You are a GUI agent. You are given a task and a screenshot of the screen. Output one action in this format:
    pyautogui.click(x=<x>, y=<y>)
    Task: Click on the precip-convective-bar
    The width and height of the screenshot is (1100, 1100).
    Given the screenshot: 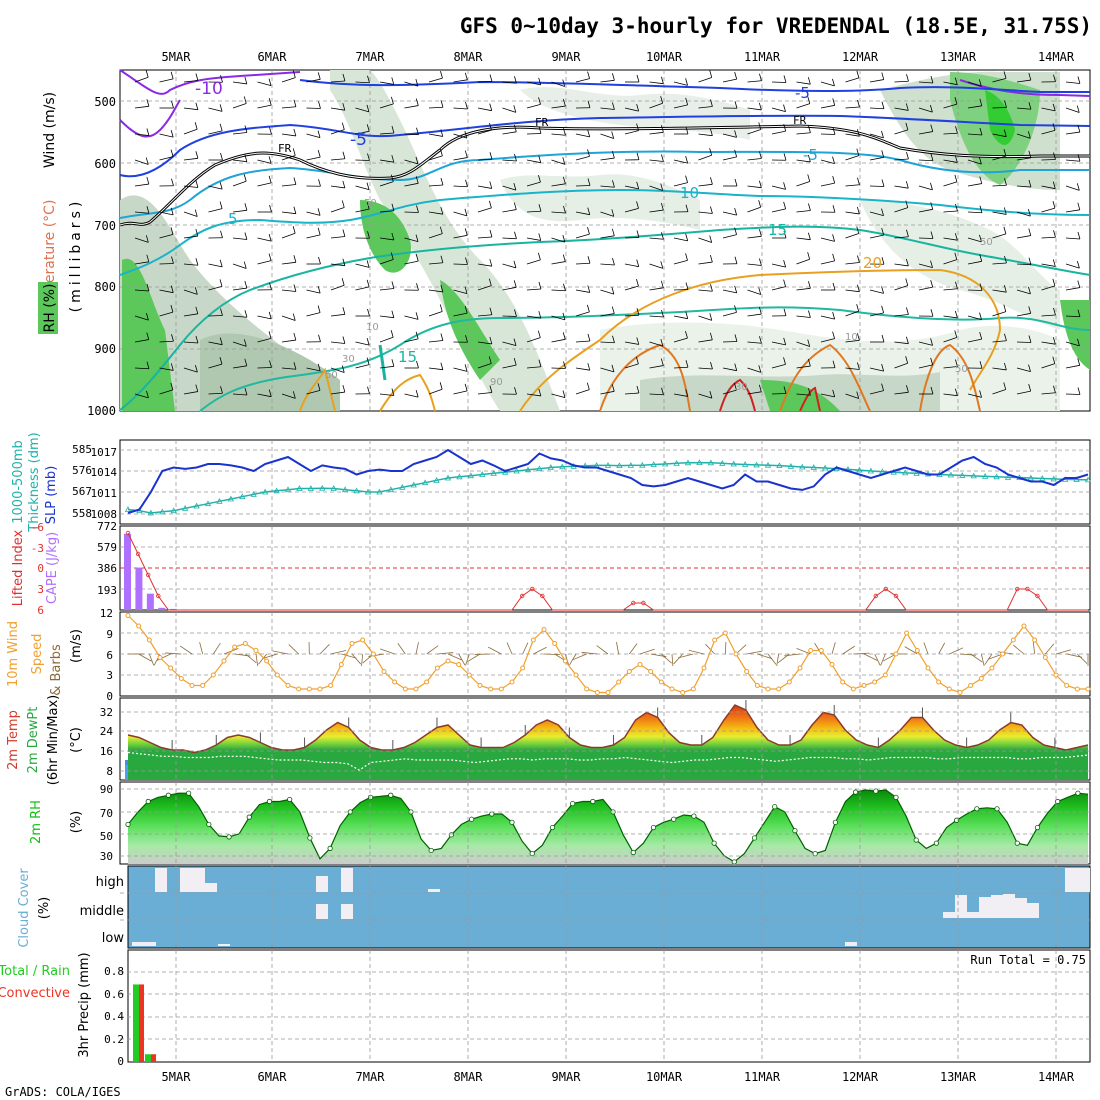 What is the action you would take?
    pyautogui.click(x=153, y=1058)
    